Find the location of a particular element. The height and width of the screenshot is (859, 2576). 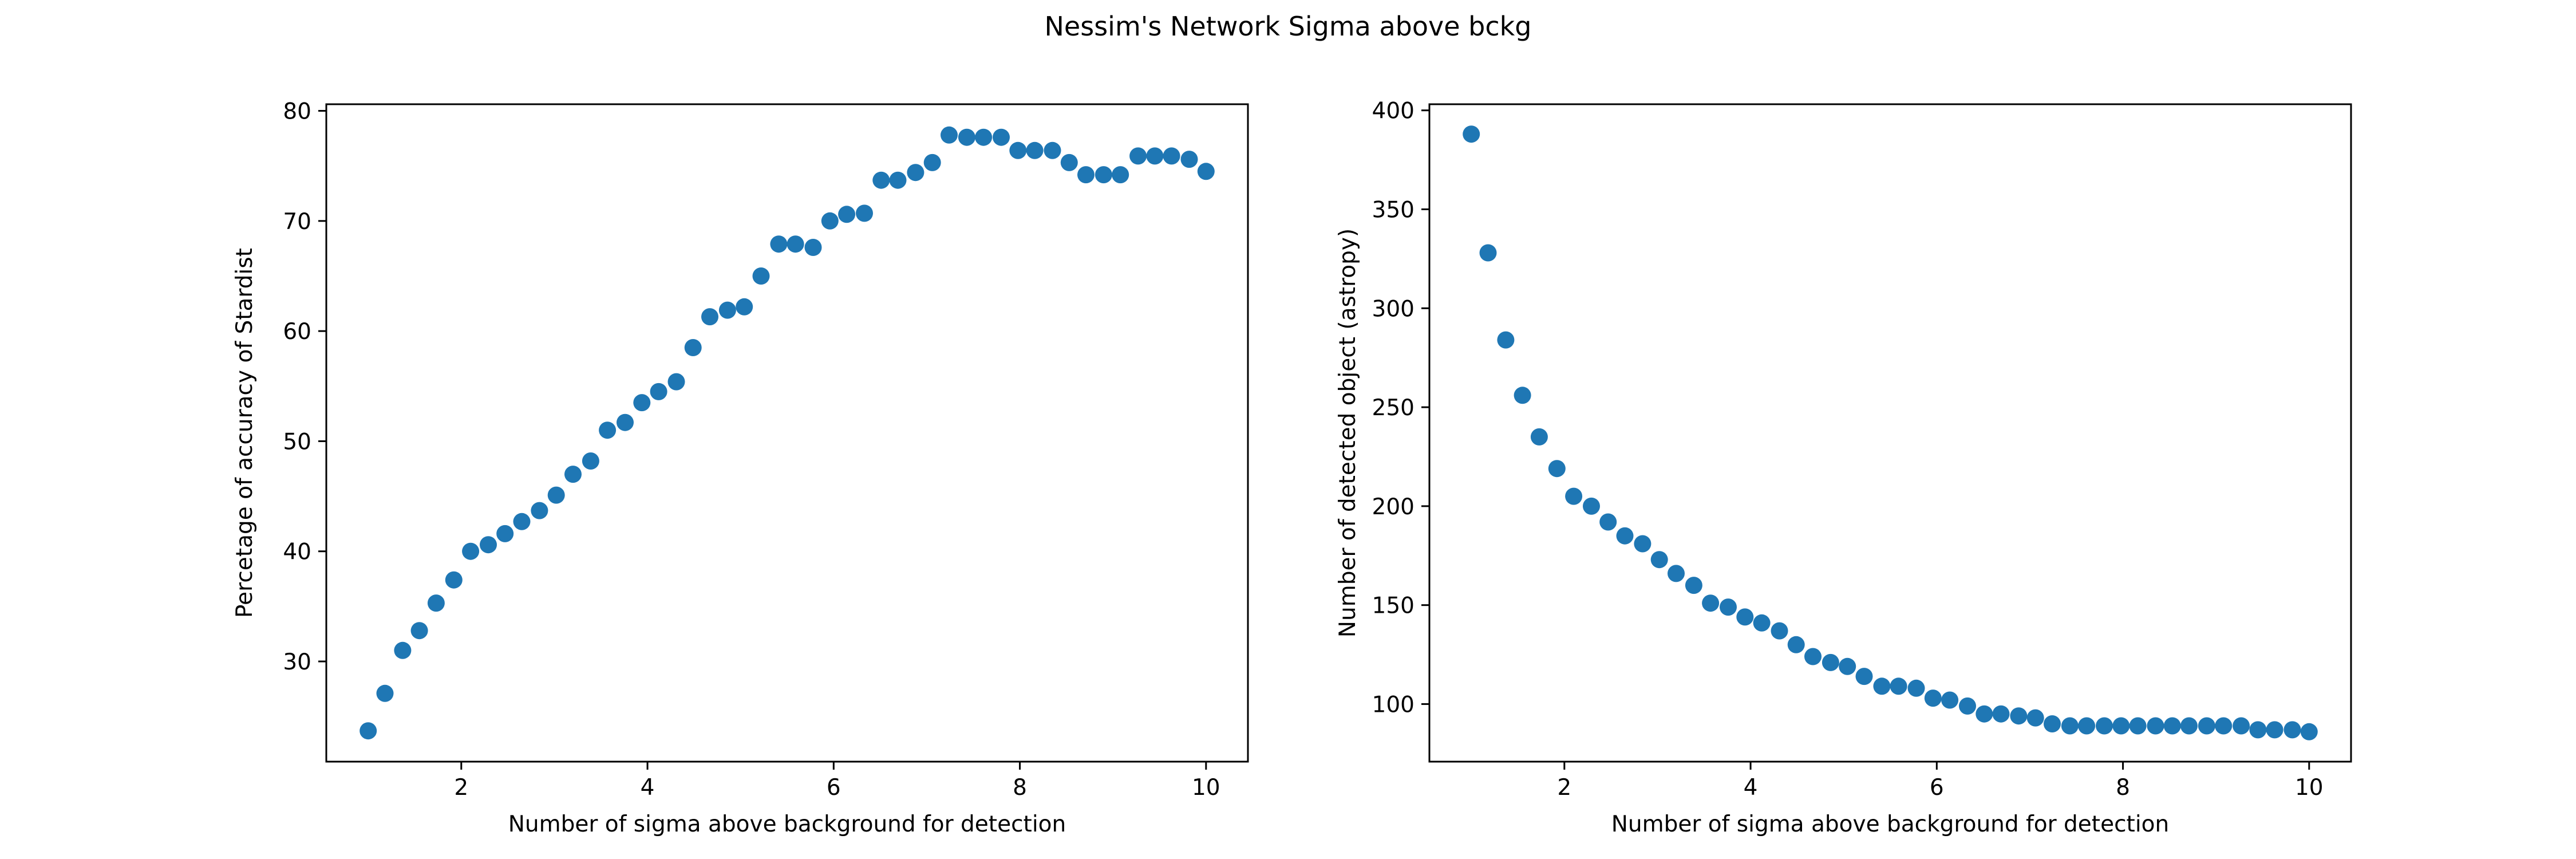

detected-objects-x-tick-label: 2 is located at coordinates (1564, 788).